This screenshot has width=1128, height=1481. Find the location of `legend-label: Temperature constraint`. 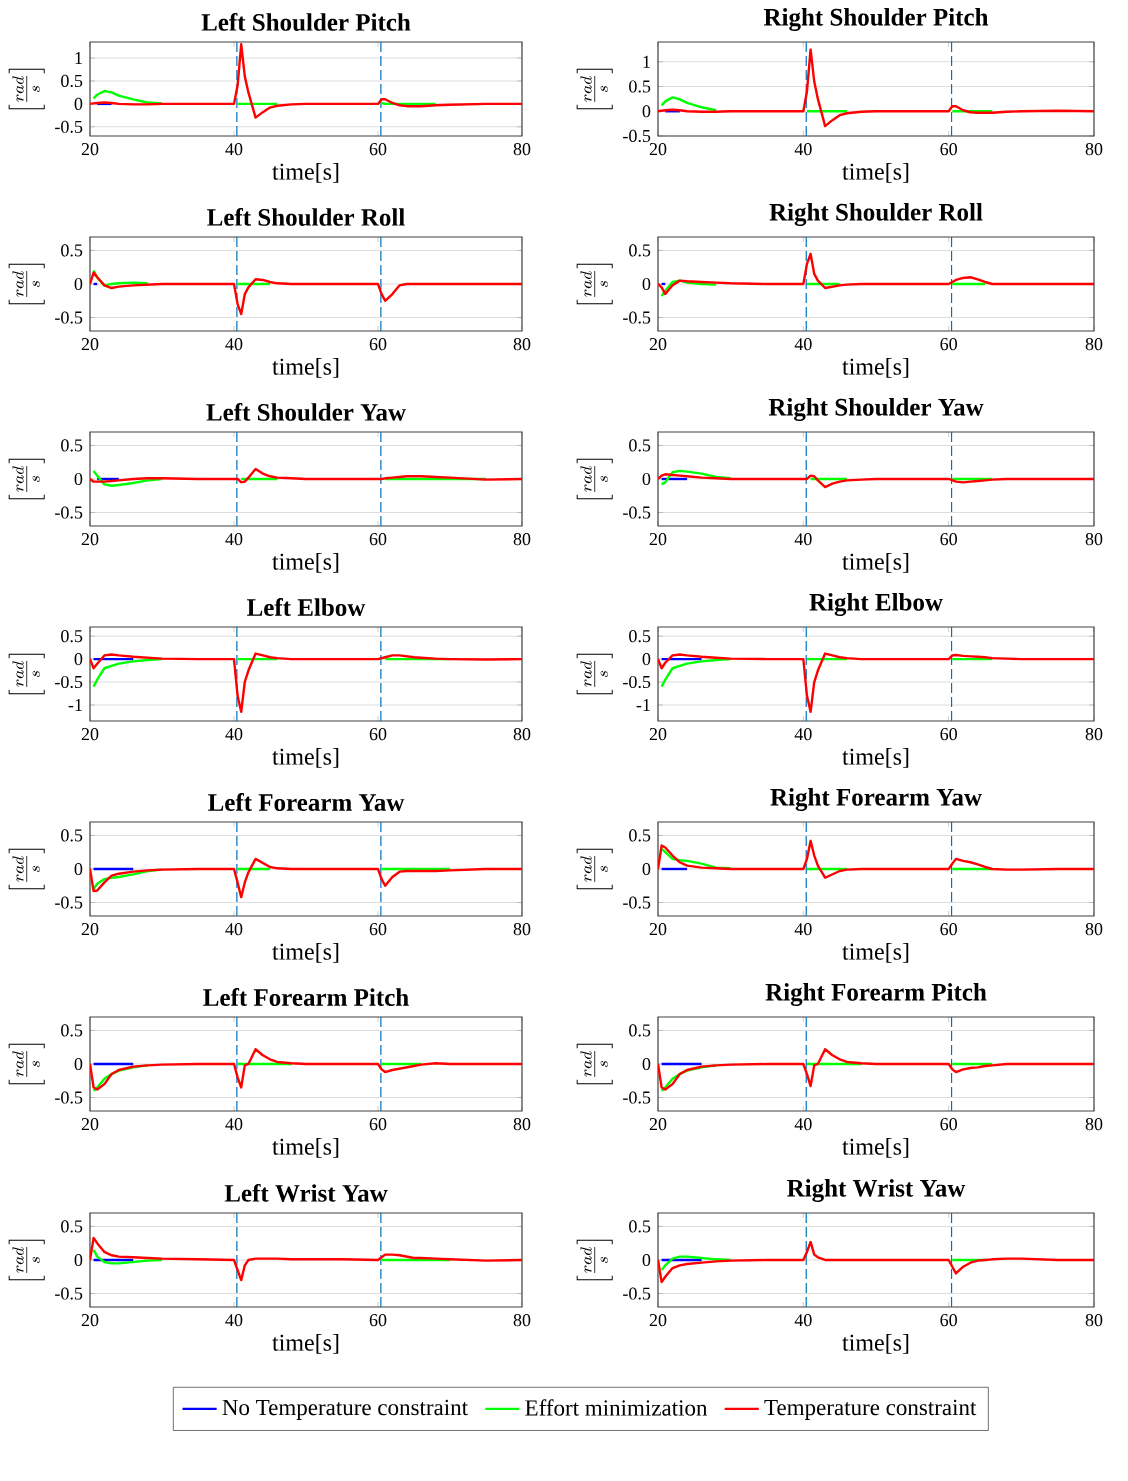

legend-label: Temperature constraint is located at coordinates (870, 1409).